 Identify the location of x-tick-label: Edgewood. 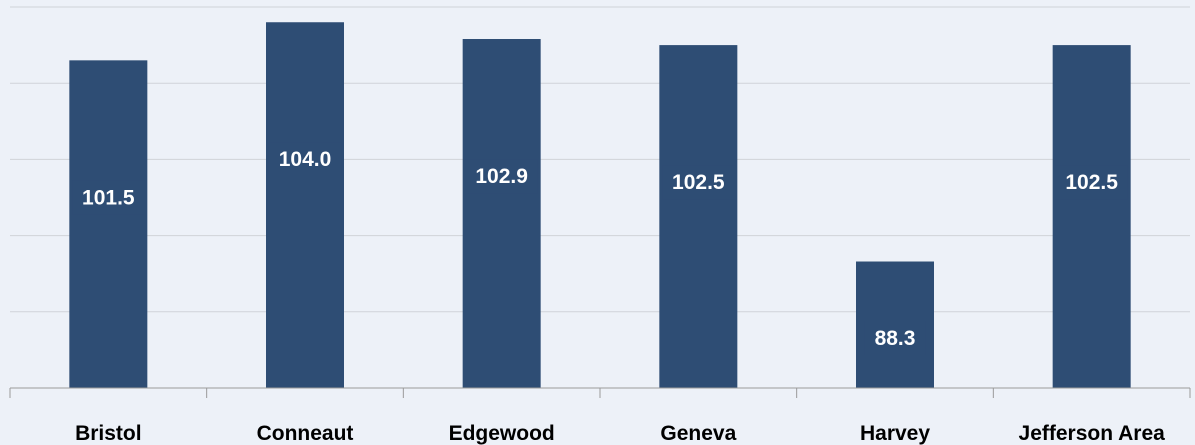
(502, 433).